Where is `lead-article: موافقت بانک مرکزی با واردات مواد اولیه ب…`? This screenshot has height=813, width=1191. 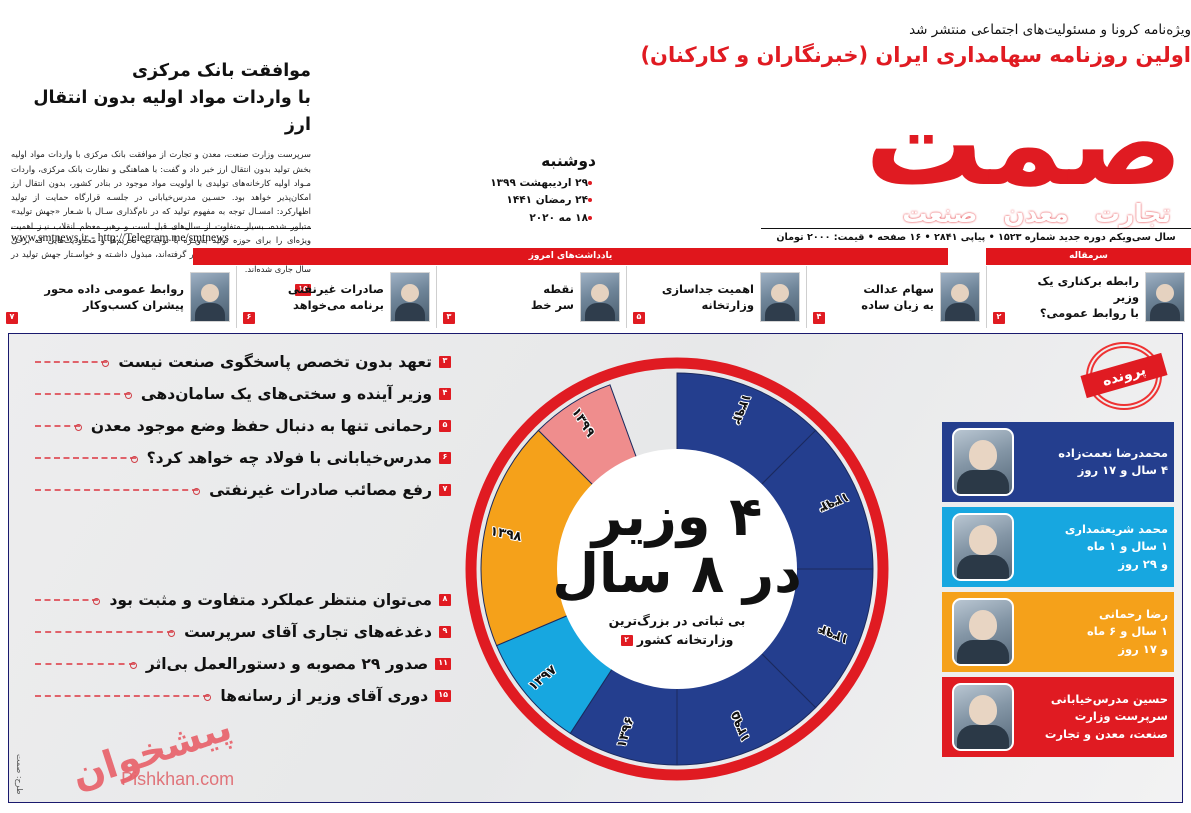
lead-article: موافقت بانک مرکزی با واردات مواد اولیه ب… is located at coordinates (161, 178).